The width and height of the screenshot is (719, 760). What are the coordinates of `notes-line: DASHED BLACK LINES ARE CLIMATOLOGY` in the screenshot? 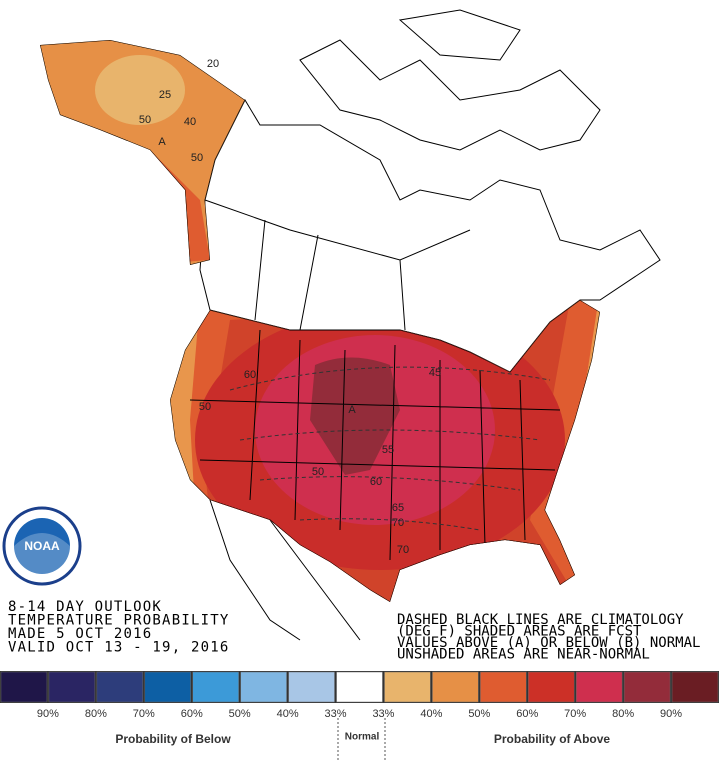 It's located at (540, 620).